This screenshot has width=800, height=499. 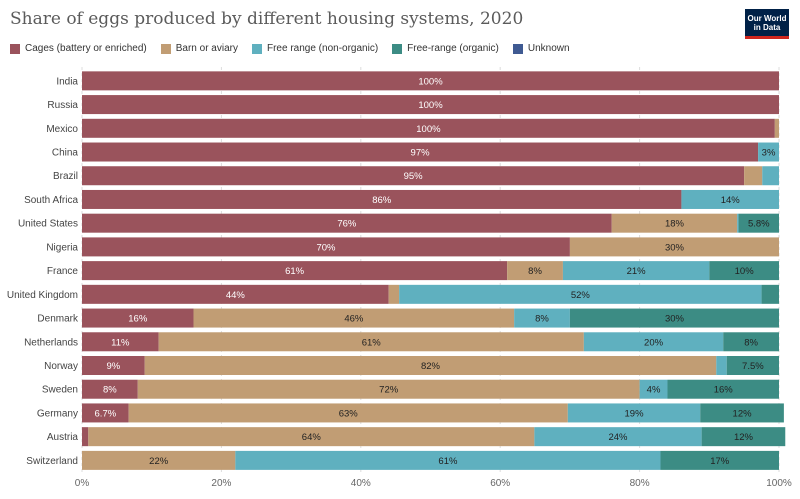 I want to click on legend-label-cages: Cages (battery or enriched), so click(x=86, y=48).